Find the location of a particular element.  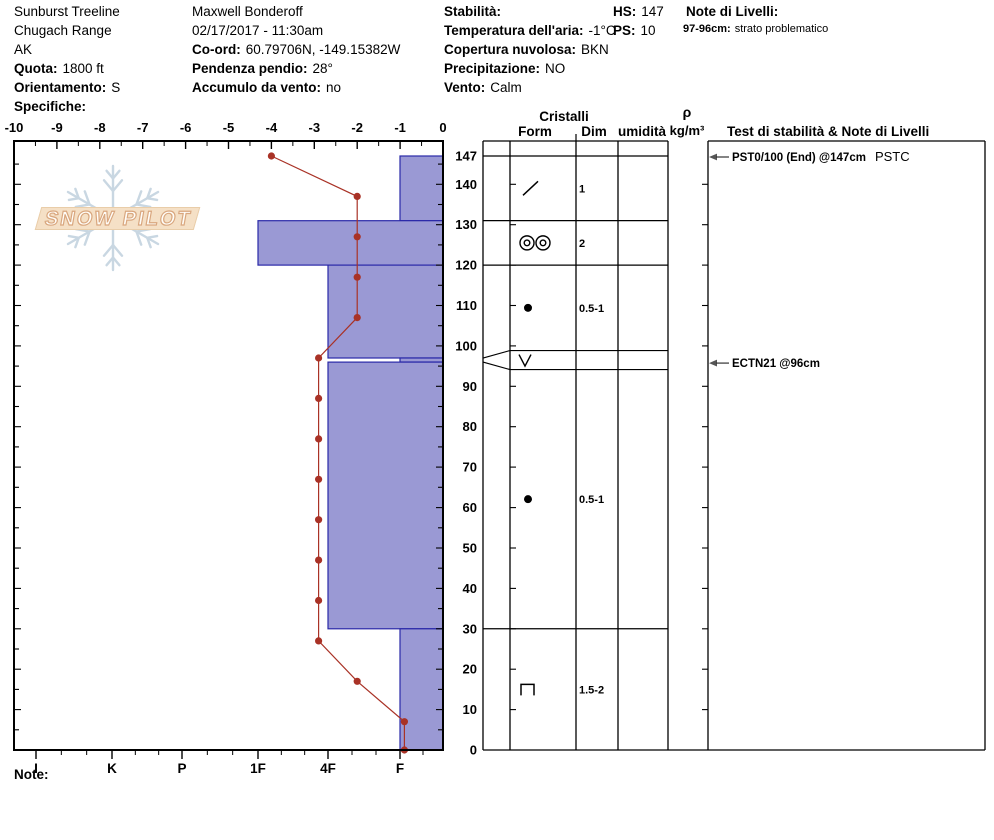

sky-value: BKN is located at coordinates (595, 49).